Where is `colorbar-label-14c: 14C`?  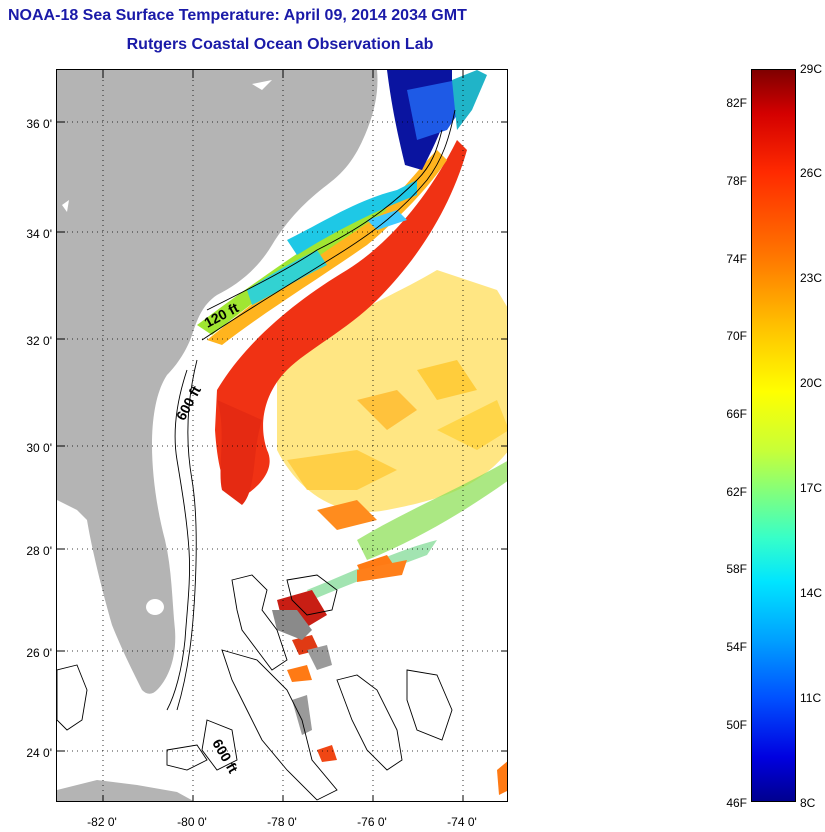 colorbar-label-14c: 14C is located at coordinates (811, 593).